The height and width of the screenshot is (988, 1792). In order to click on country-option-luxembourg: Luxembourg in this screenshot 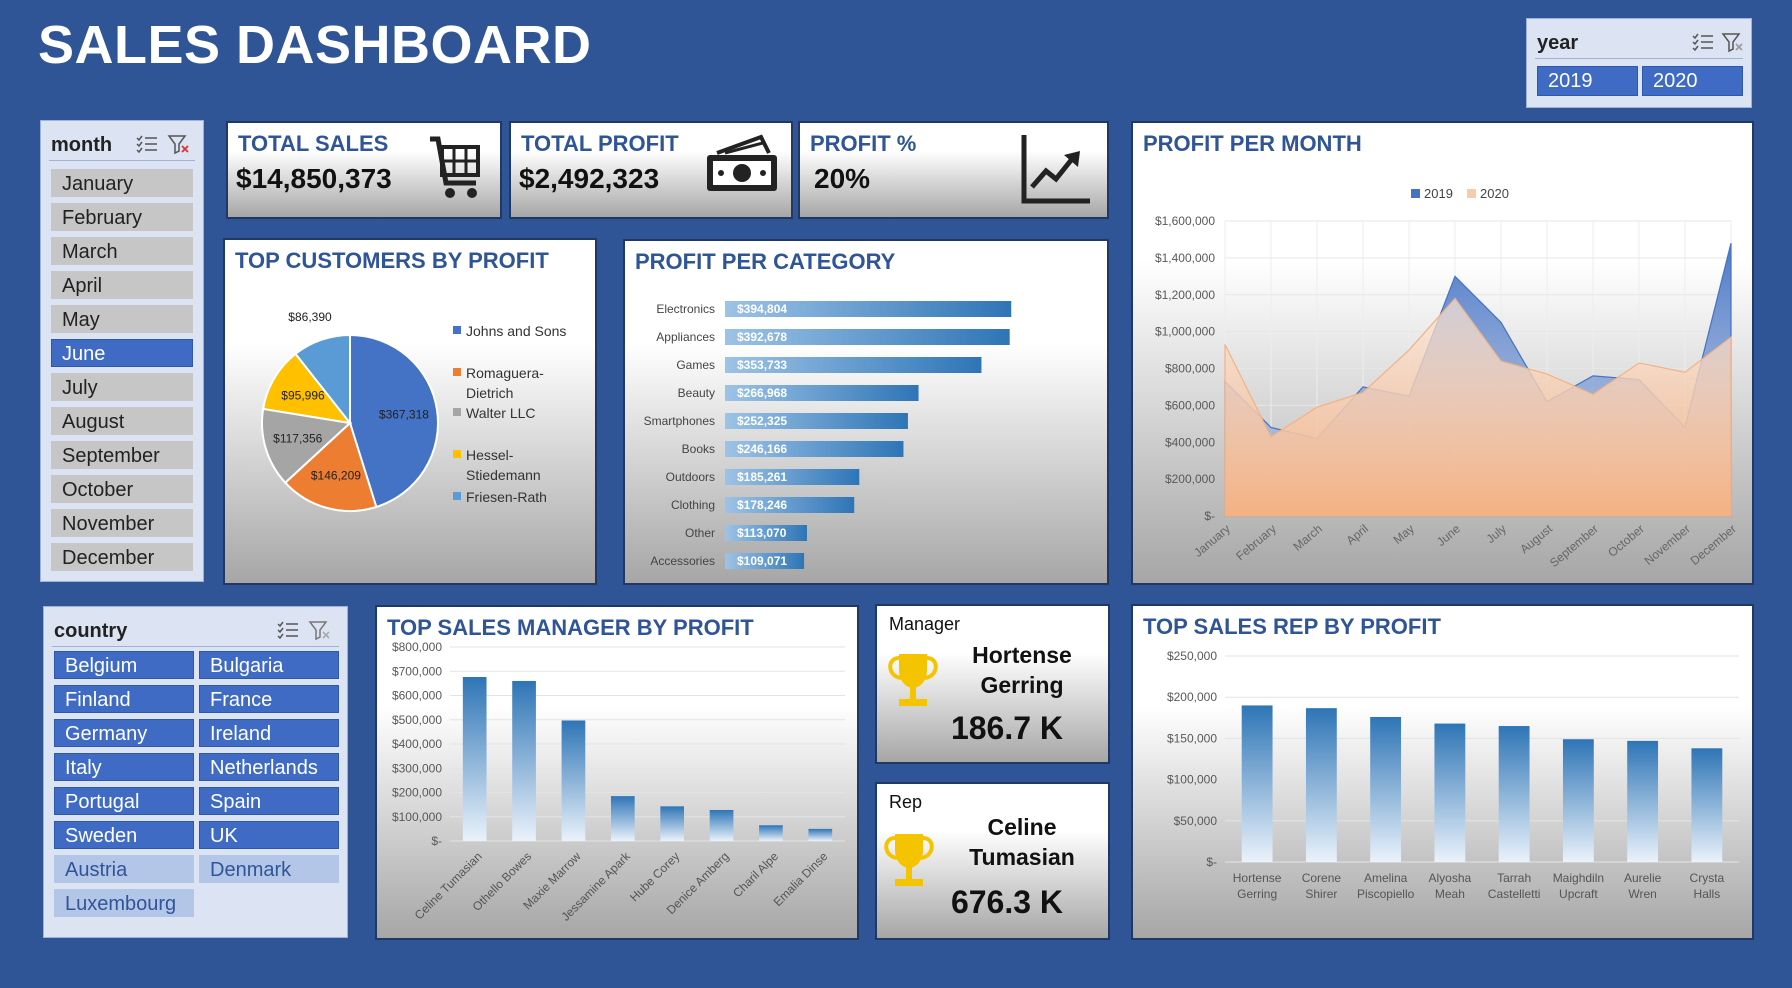, I will do `click(124, 903)`.